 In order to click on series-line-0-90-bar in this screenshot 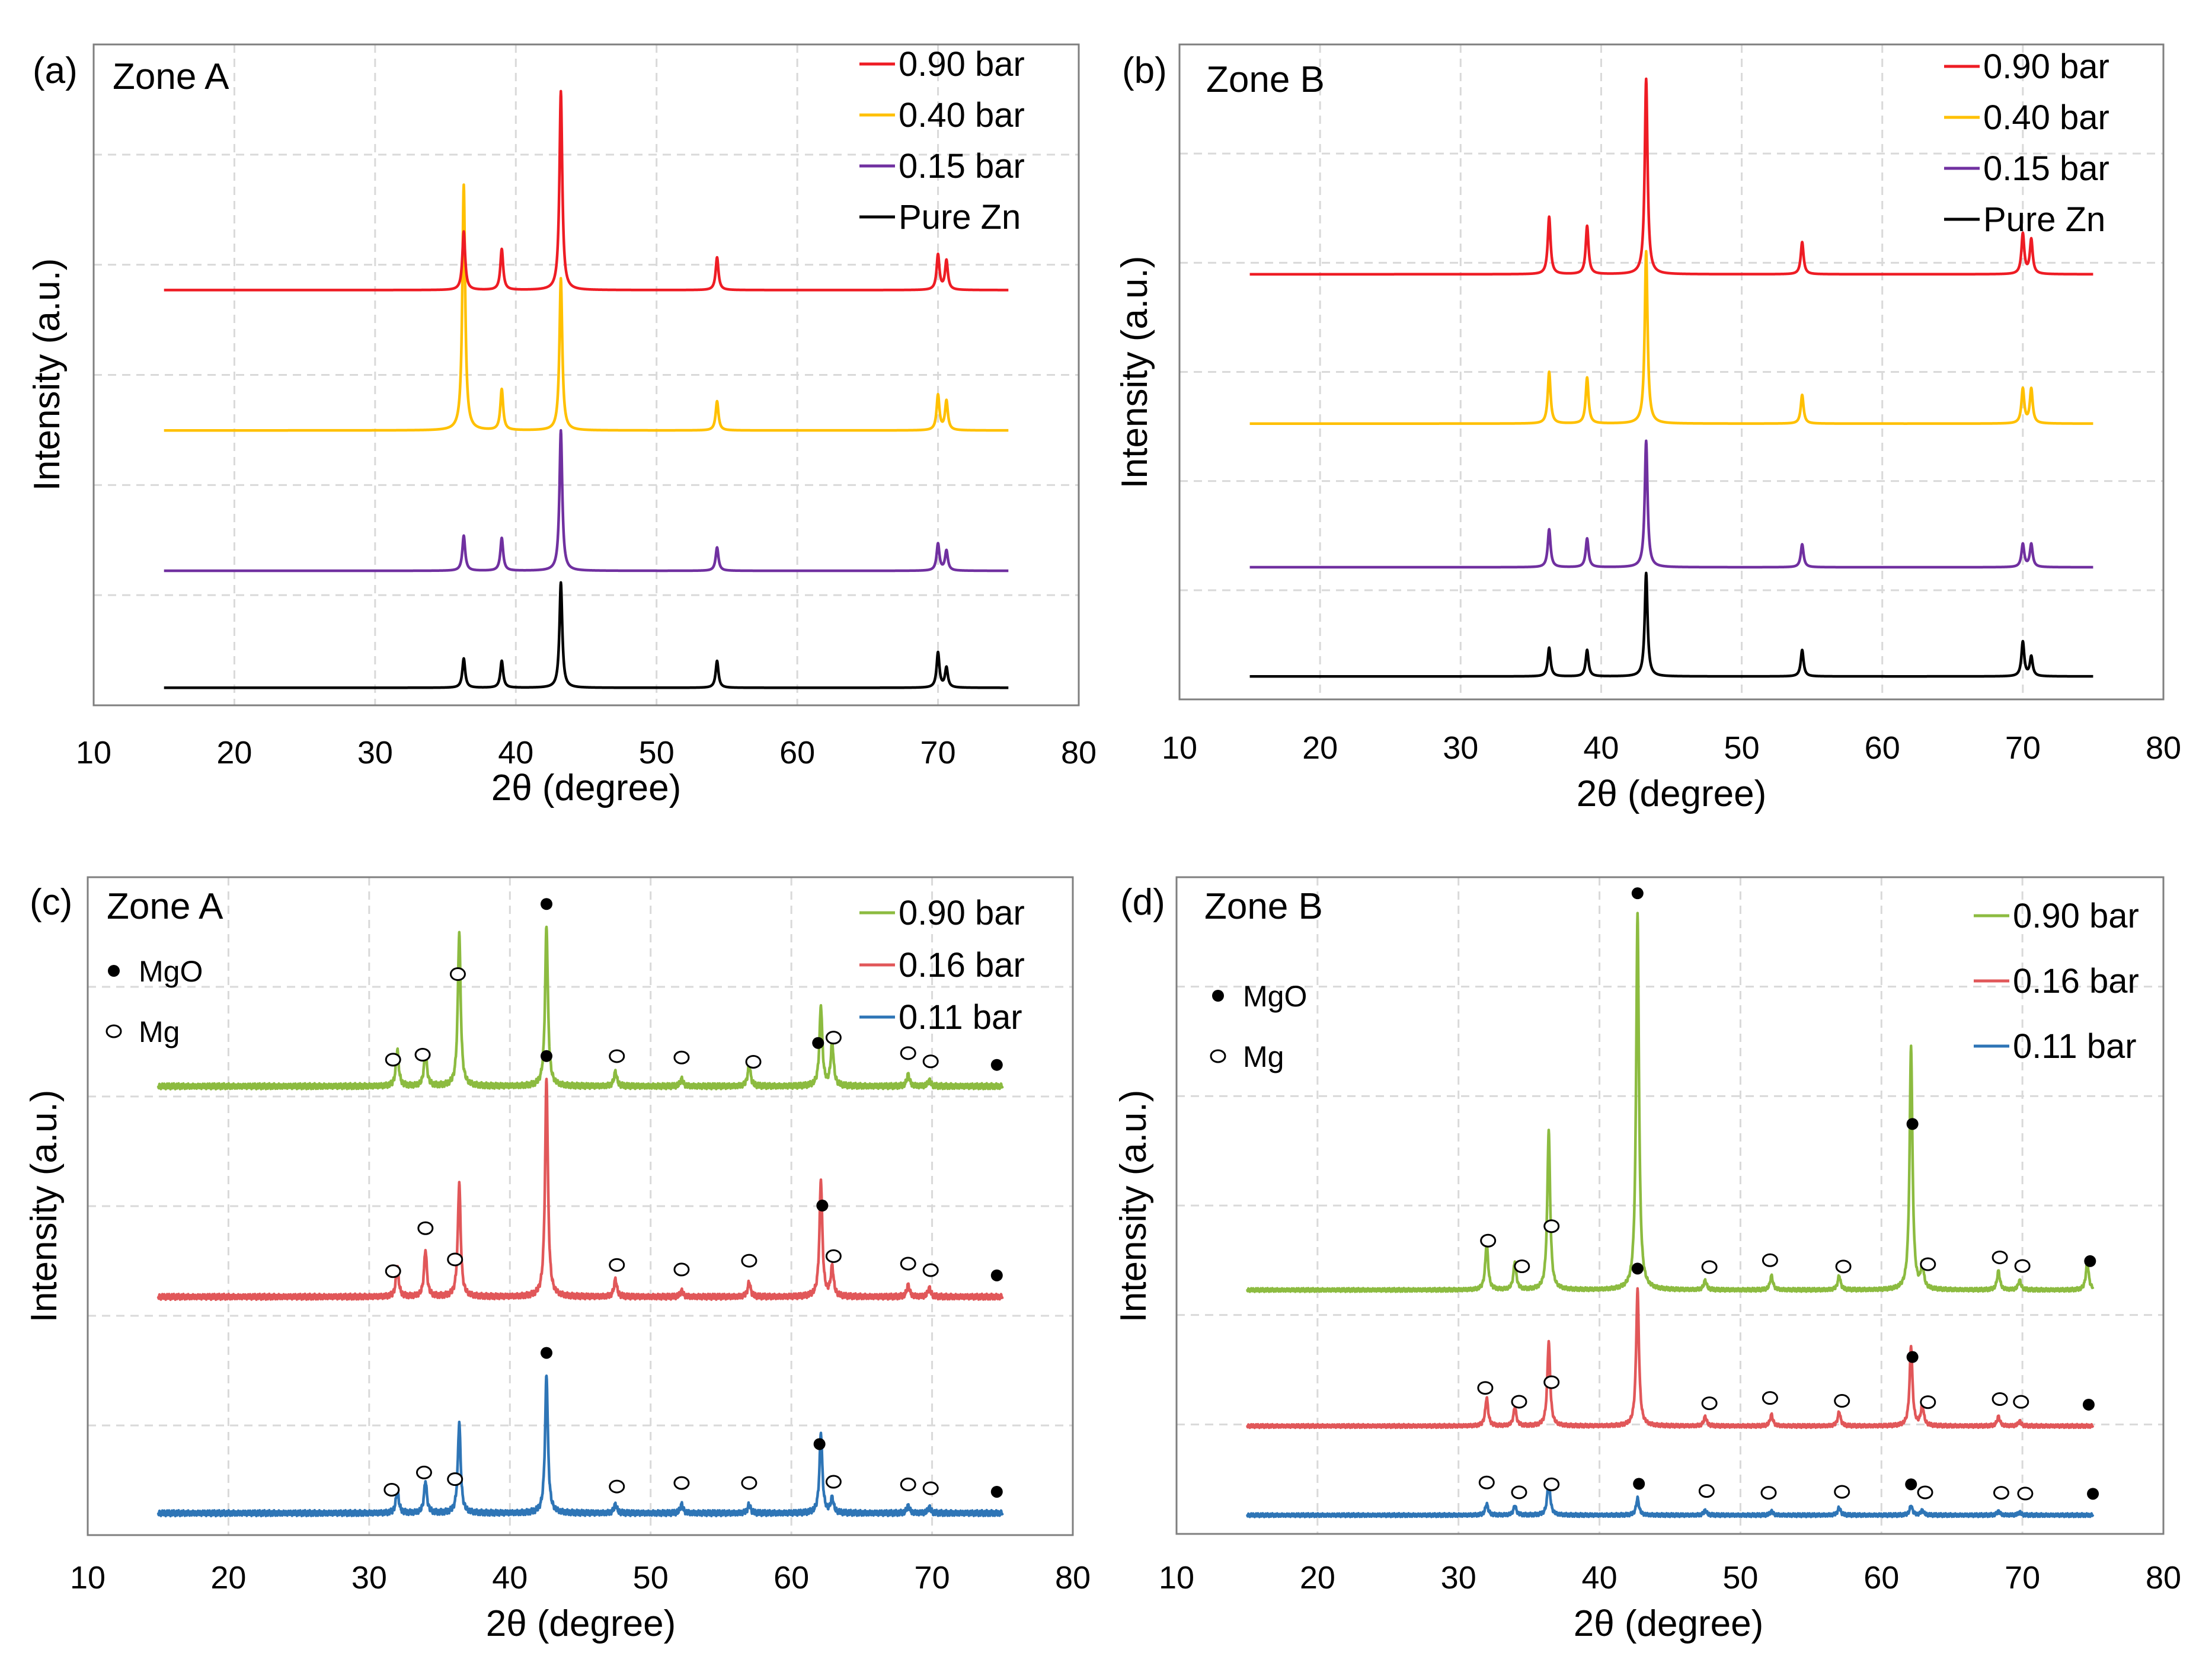, I will do `click(586, 190)`.